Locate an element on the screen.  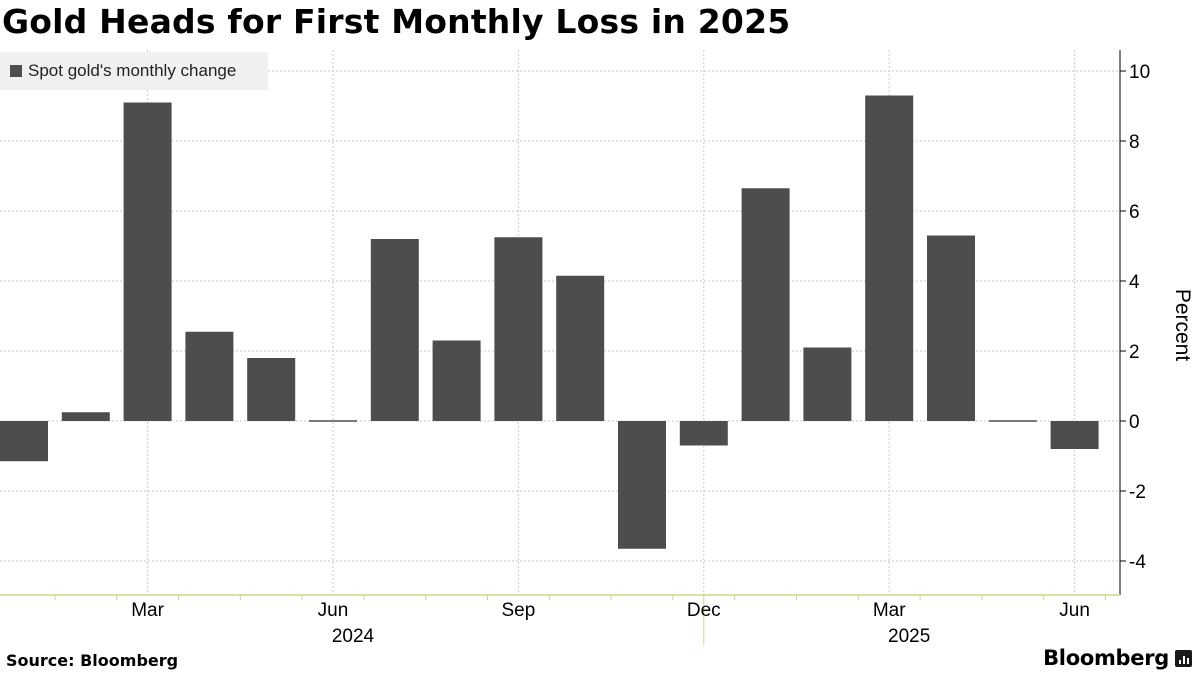
bloomberg-bars-icon is located at coordinates (1183, 658).